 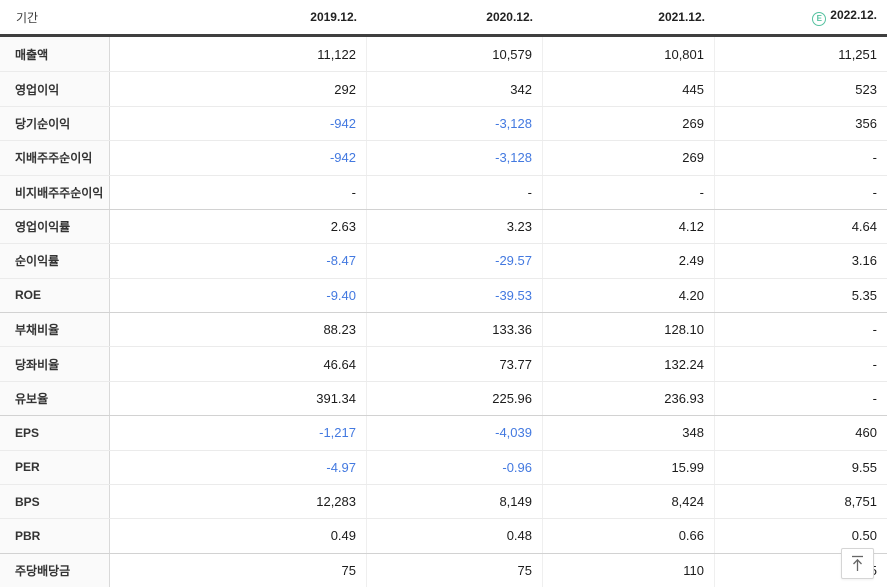 What do you see at coordinates (455, 330) in the screenshot?
I see `cell-value: 133.36` at bounding box center [455, 330].